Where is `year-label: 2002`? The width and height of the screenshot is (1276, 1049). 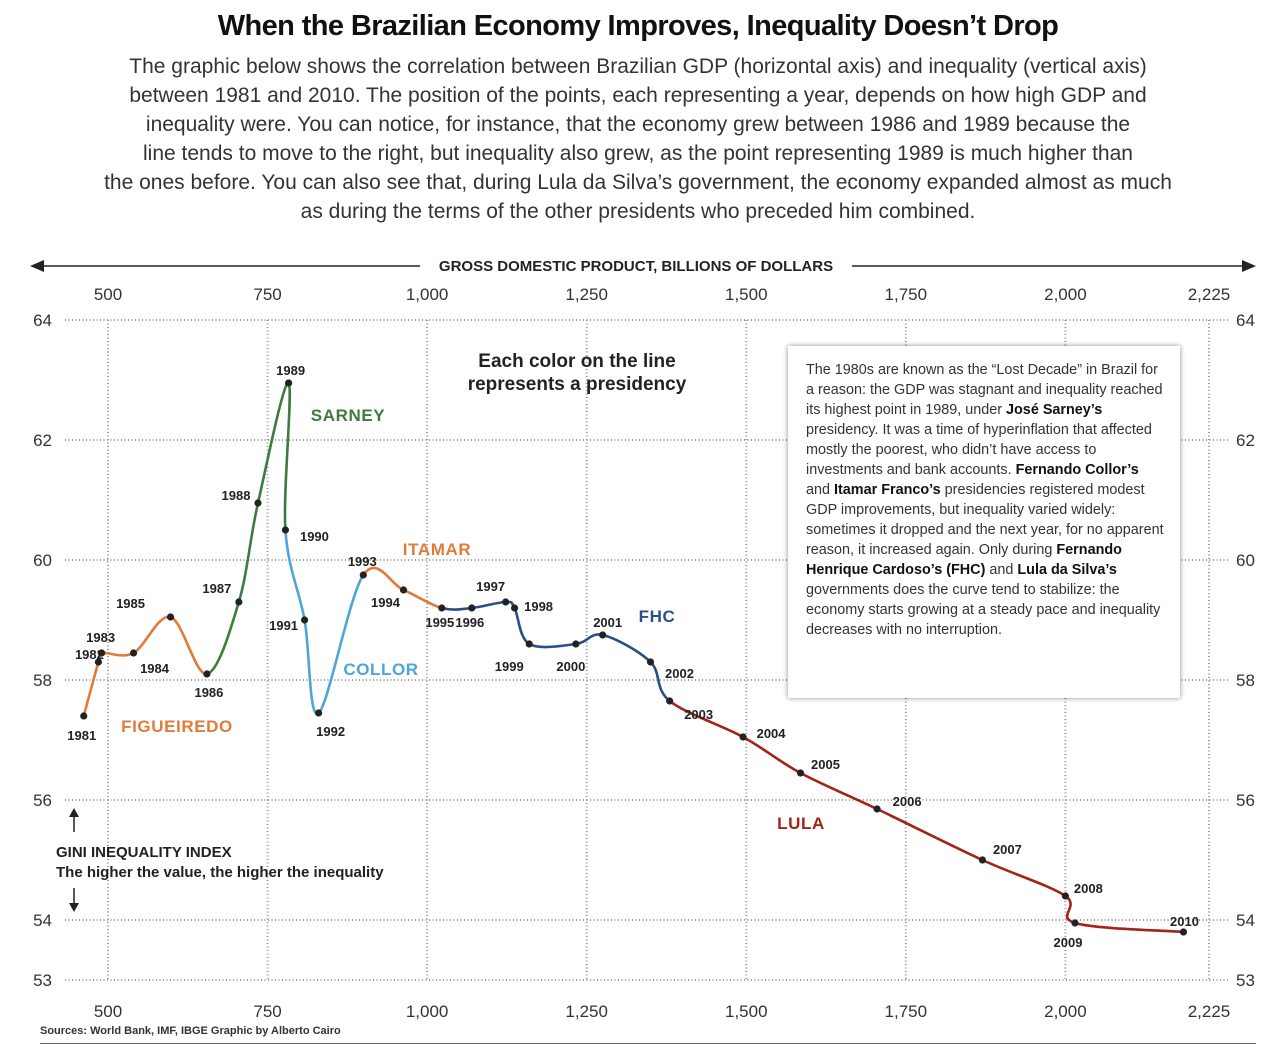 year-label: 2002 is located at coordinates (679, 673).